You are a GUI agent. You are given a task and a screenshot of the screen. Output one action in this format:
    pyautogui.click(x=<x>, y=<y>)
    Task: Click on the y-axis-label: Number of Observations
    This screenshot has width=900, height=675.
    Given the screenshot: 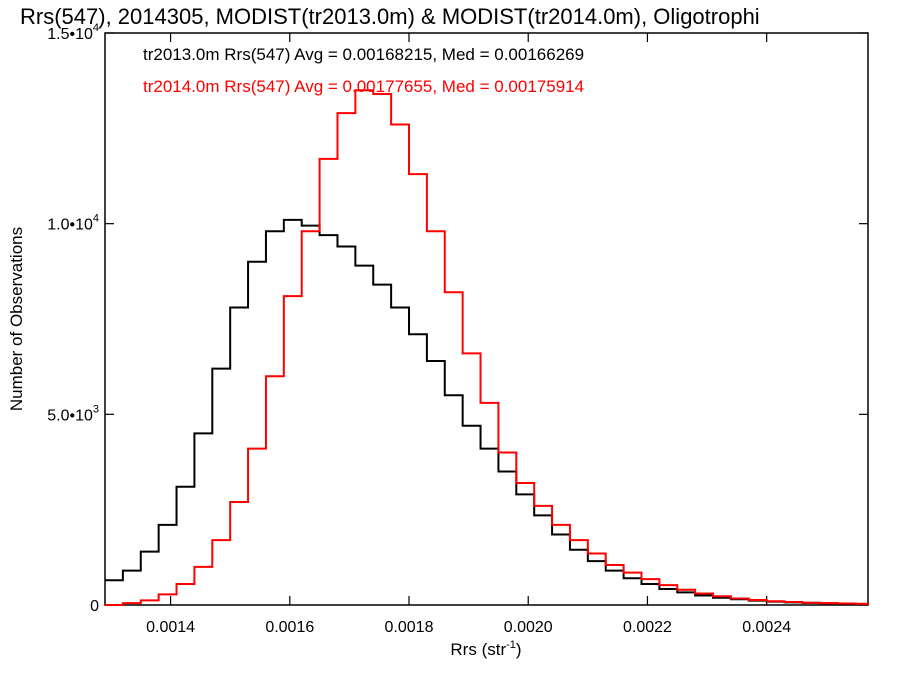 What is the action you would take?
    pyautogui.click(x=16, y=319)
    